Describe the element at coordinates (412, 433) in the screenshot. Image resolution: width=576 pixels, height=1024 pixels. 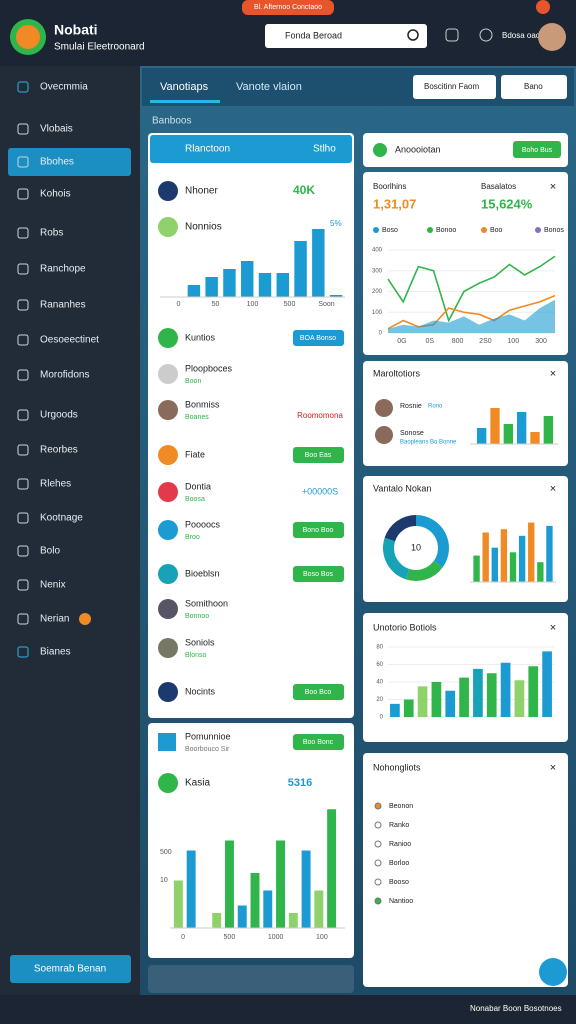
I see `person-name: Sonose` at that location.